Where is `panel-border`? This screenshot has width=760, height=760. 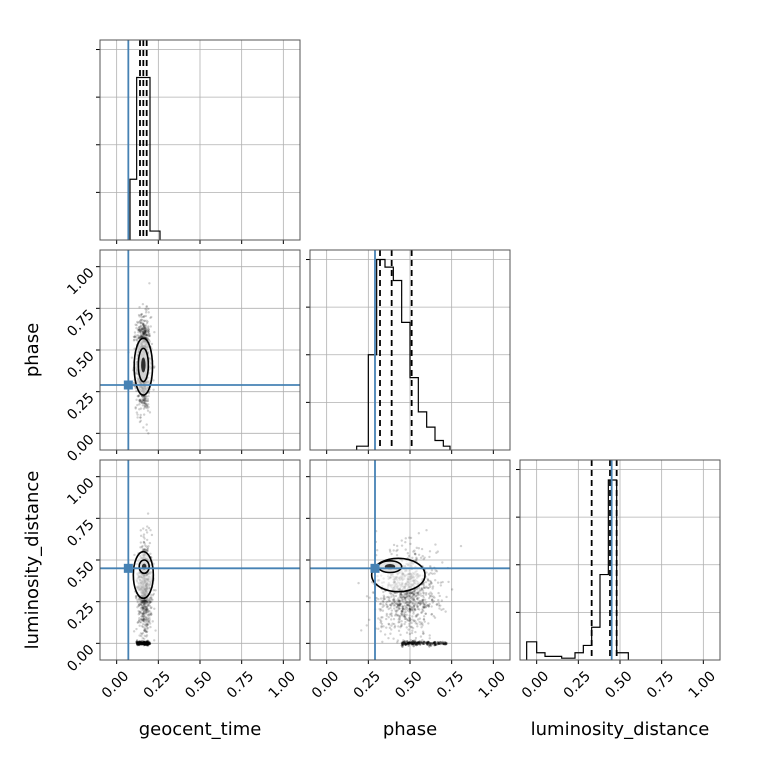 panel-border is located at coordinates (410, 350).